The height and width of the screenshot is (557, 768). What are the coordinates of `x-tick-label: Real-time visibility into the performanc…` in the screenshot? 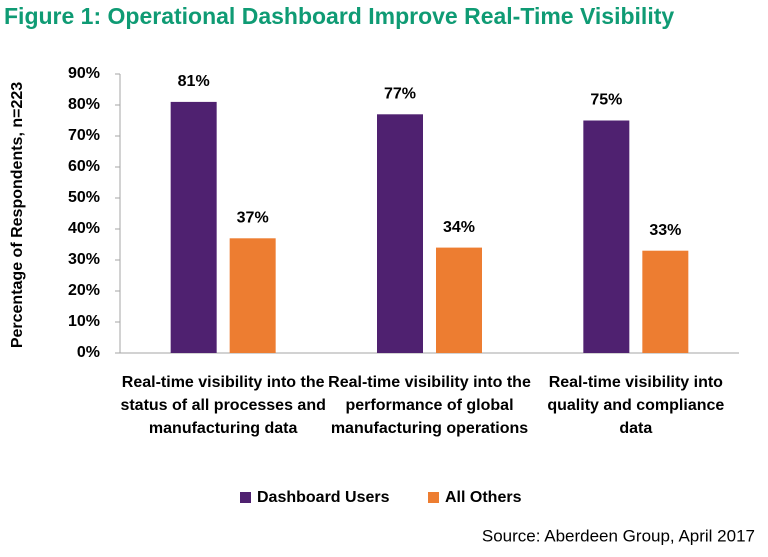 It's located at (429, 405).